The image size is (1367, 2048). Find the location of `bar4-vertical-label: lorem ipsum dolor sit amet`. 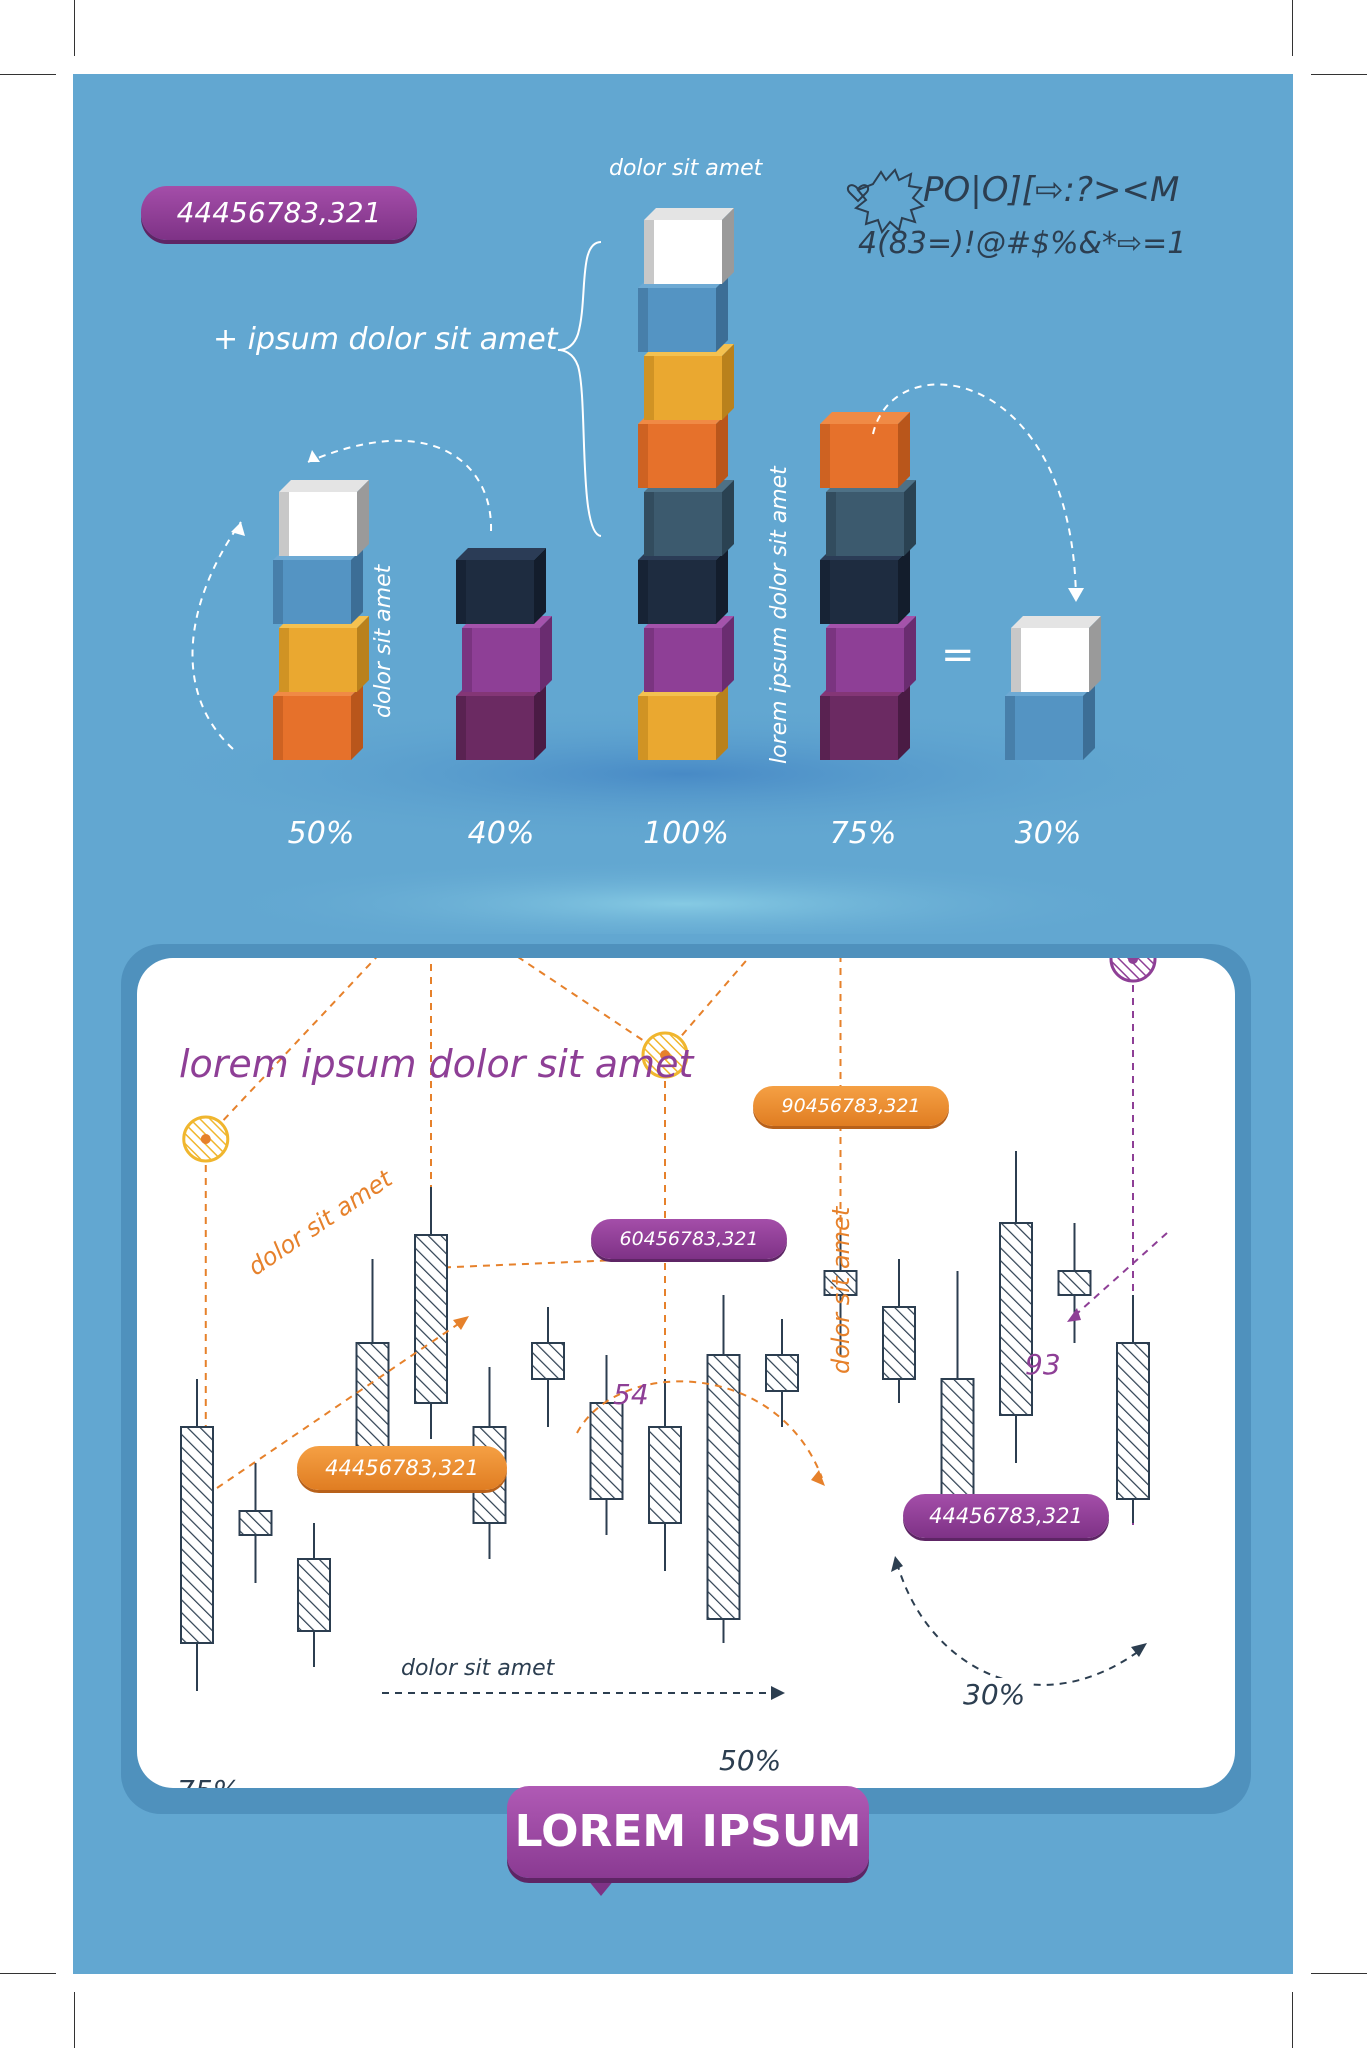

bar4-vertical-label: lorem ipsum dolor sit amet is located at coordinates (779, 615).